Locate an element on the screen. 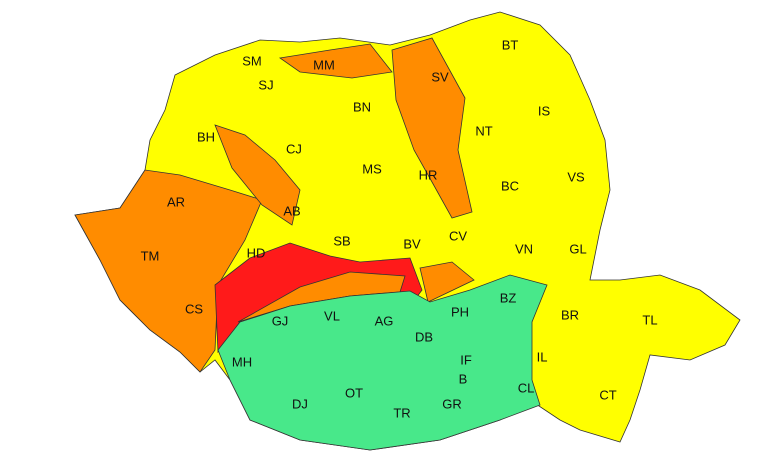 Image resolution: width=772 pixels, height=462 pixels. region-orange-sv-hr is located at coordinates (432, 128).